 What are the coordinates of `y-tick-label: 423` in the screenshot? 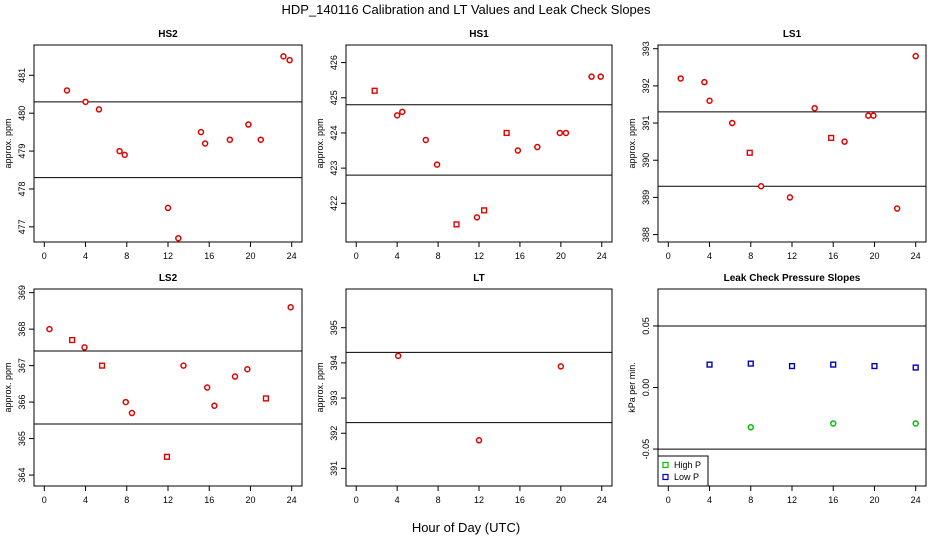 It's located at (334, 168).